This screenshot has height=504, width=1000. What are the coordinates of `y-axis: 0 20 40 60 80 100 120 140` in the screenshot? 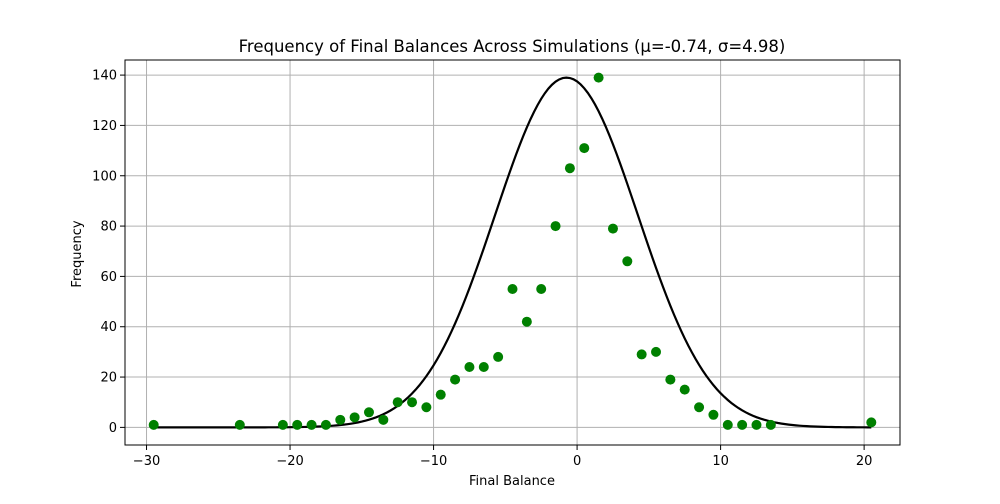 It's located at (108, 252).